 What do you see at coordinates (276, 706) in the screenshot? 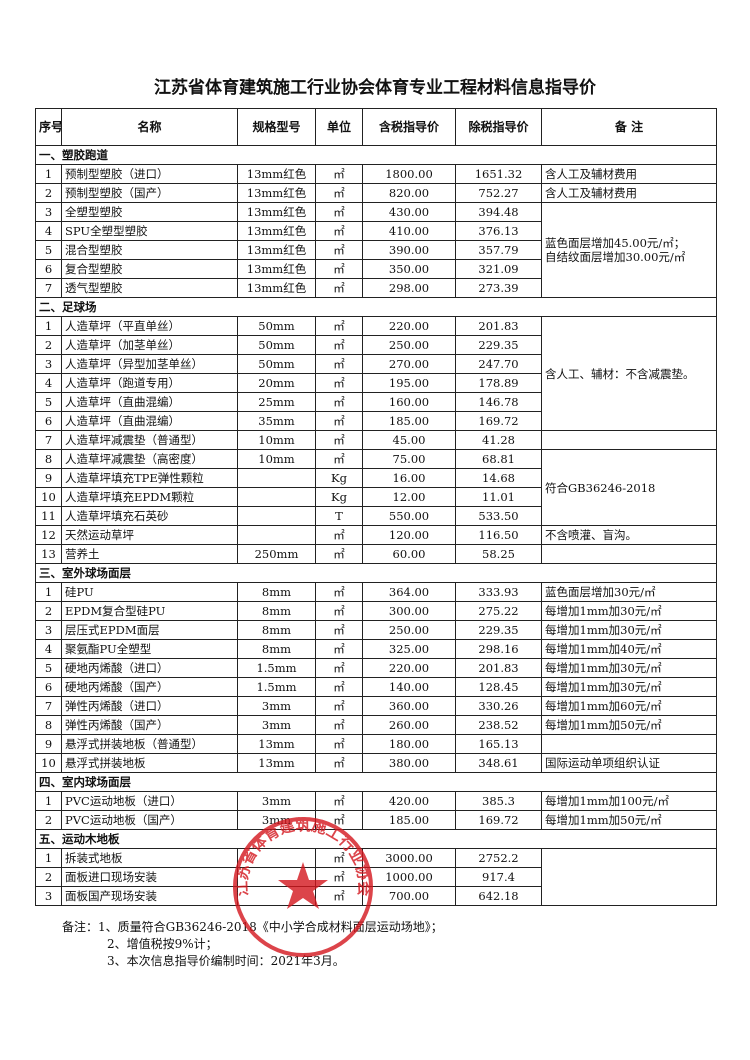
I see `spec: 3mm` at bounding box center [276, 706].